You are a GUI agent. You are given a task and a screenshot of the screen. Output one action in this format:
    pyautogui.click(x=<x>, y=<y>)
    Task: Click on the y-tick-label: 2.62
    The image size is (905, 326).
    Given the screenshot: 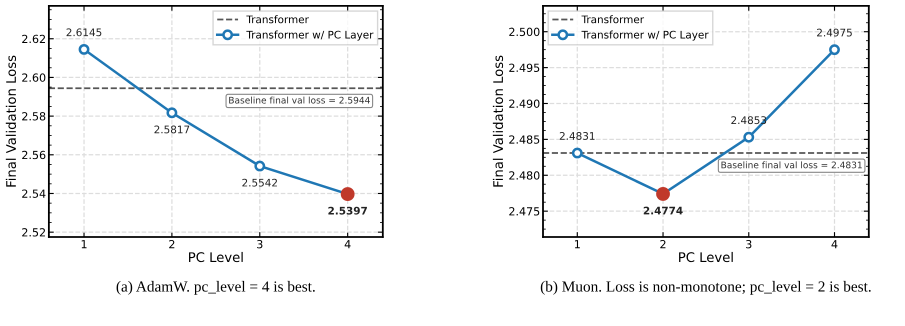 What is the action you would take?
    pyautogui.click(x=33, y=39)
    